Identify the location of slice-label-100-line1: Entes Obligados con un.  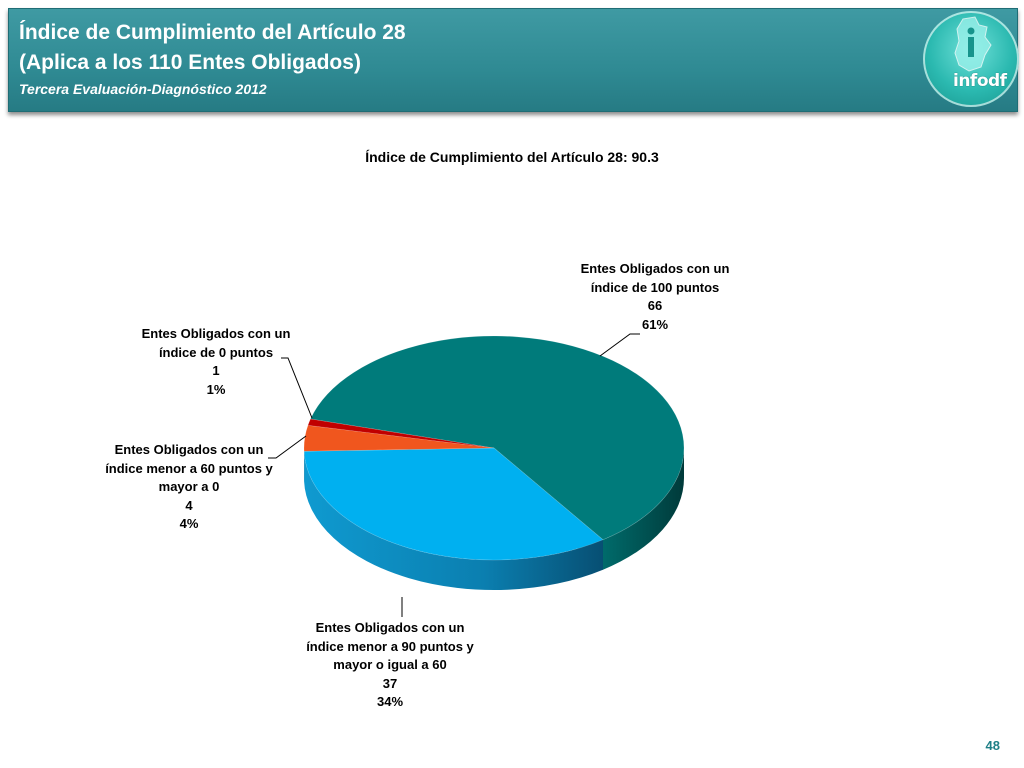
(655, 268).